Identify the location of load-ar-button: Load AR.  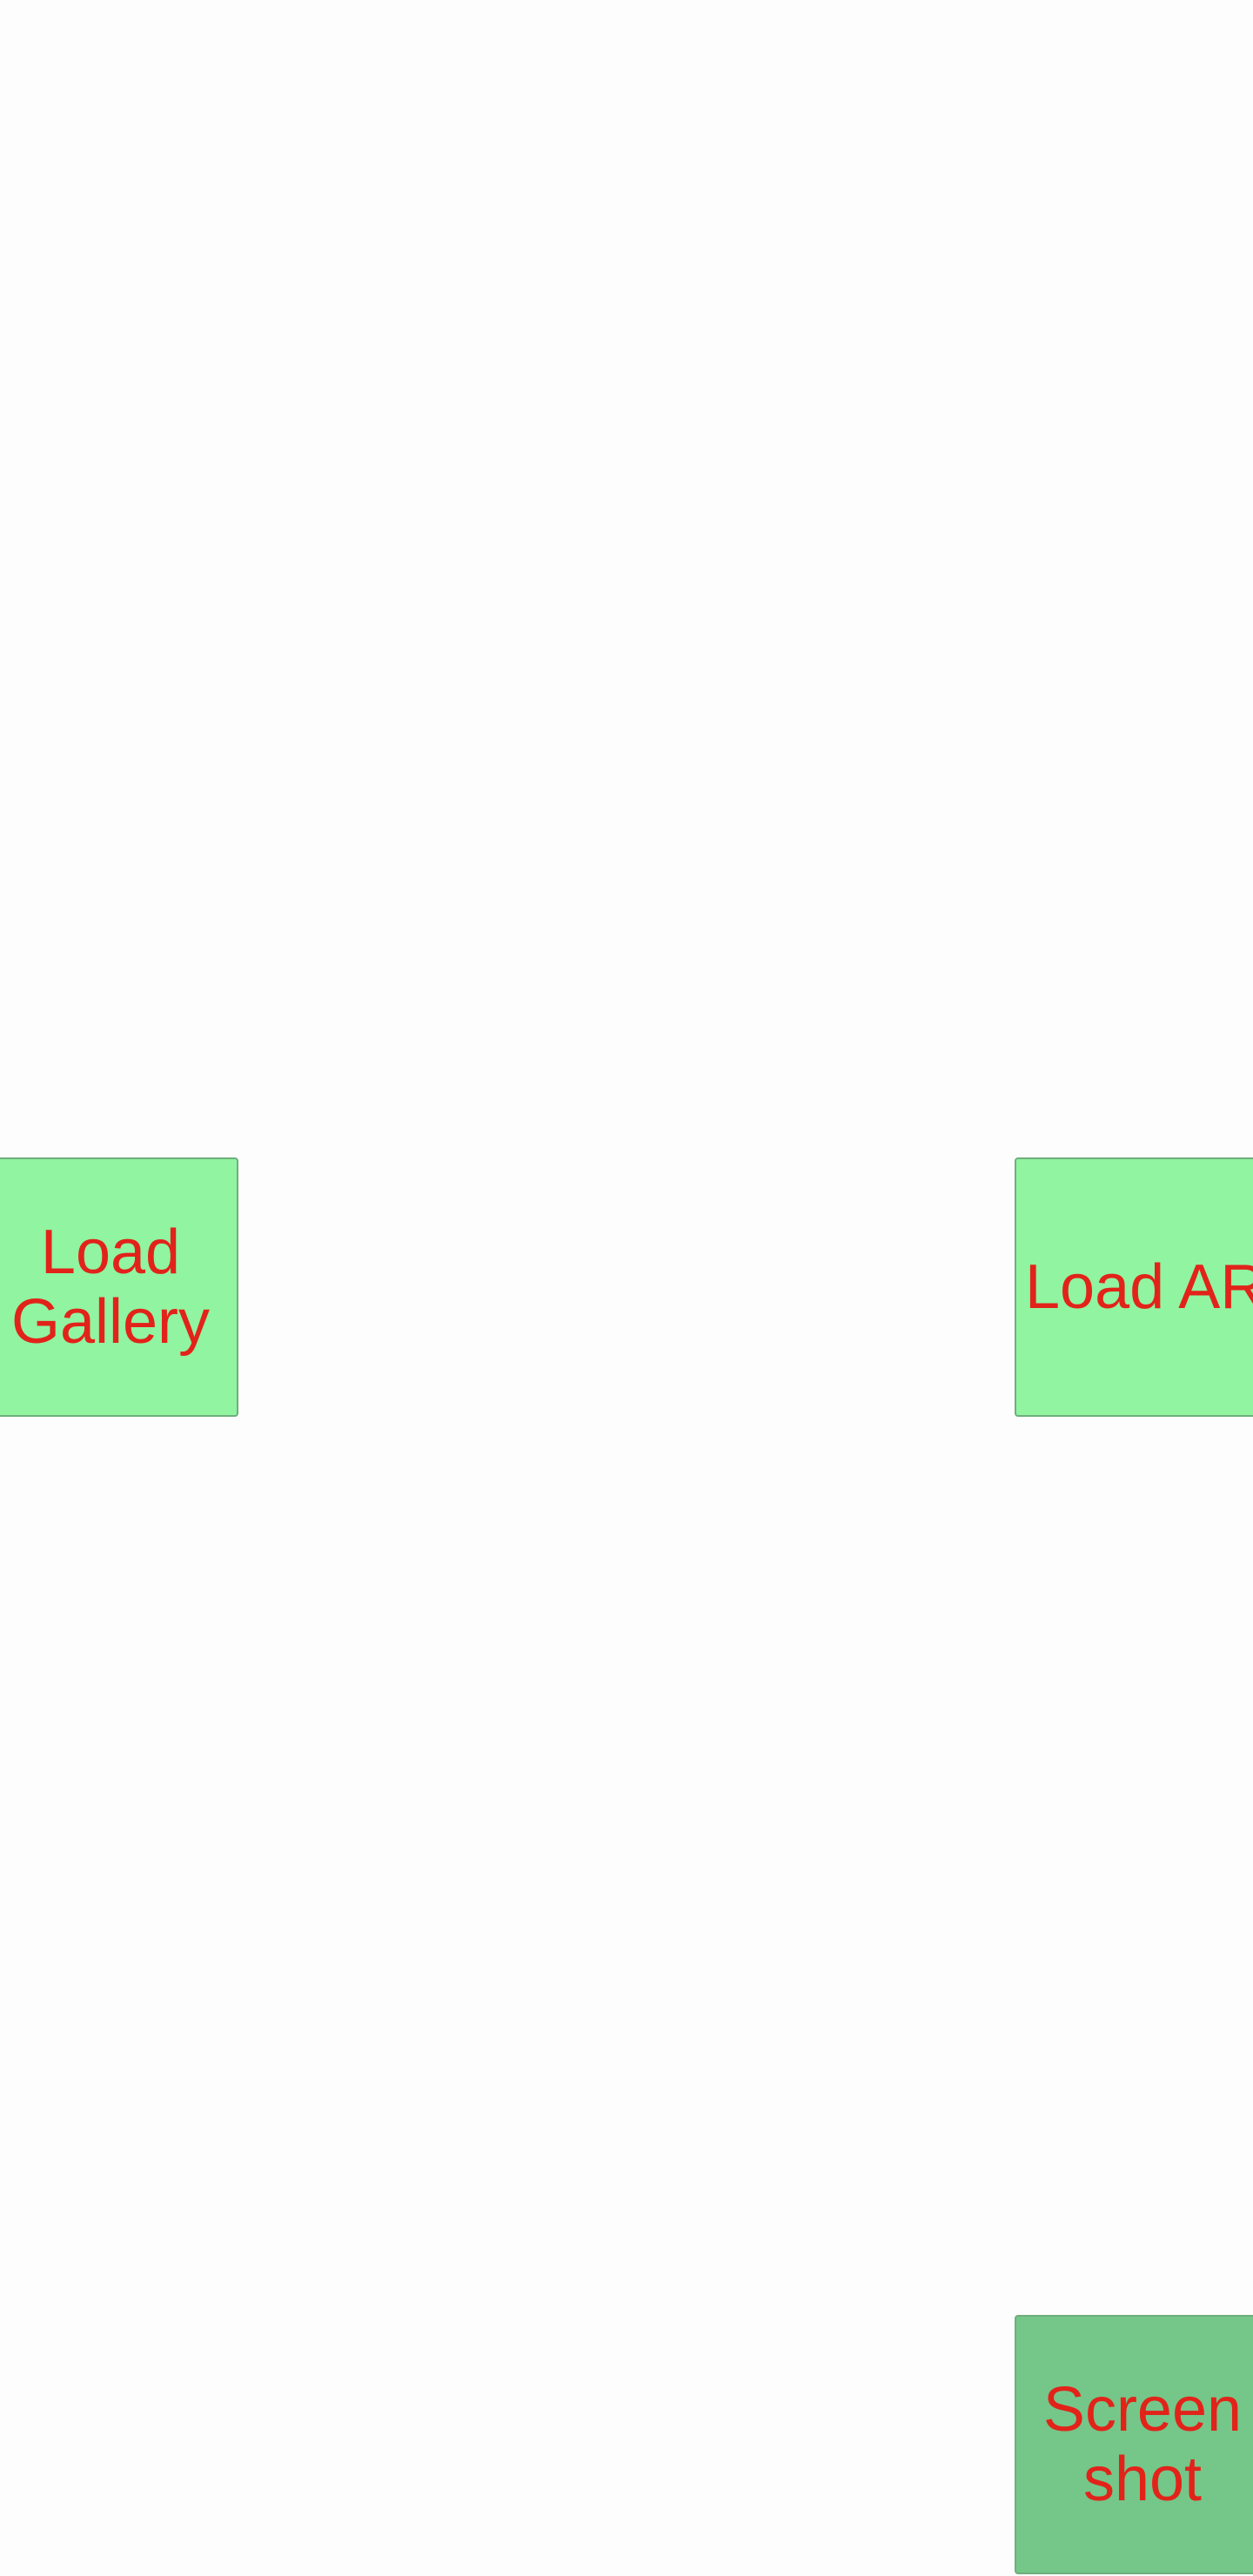
(1134, 1287).